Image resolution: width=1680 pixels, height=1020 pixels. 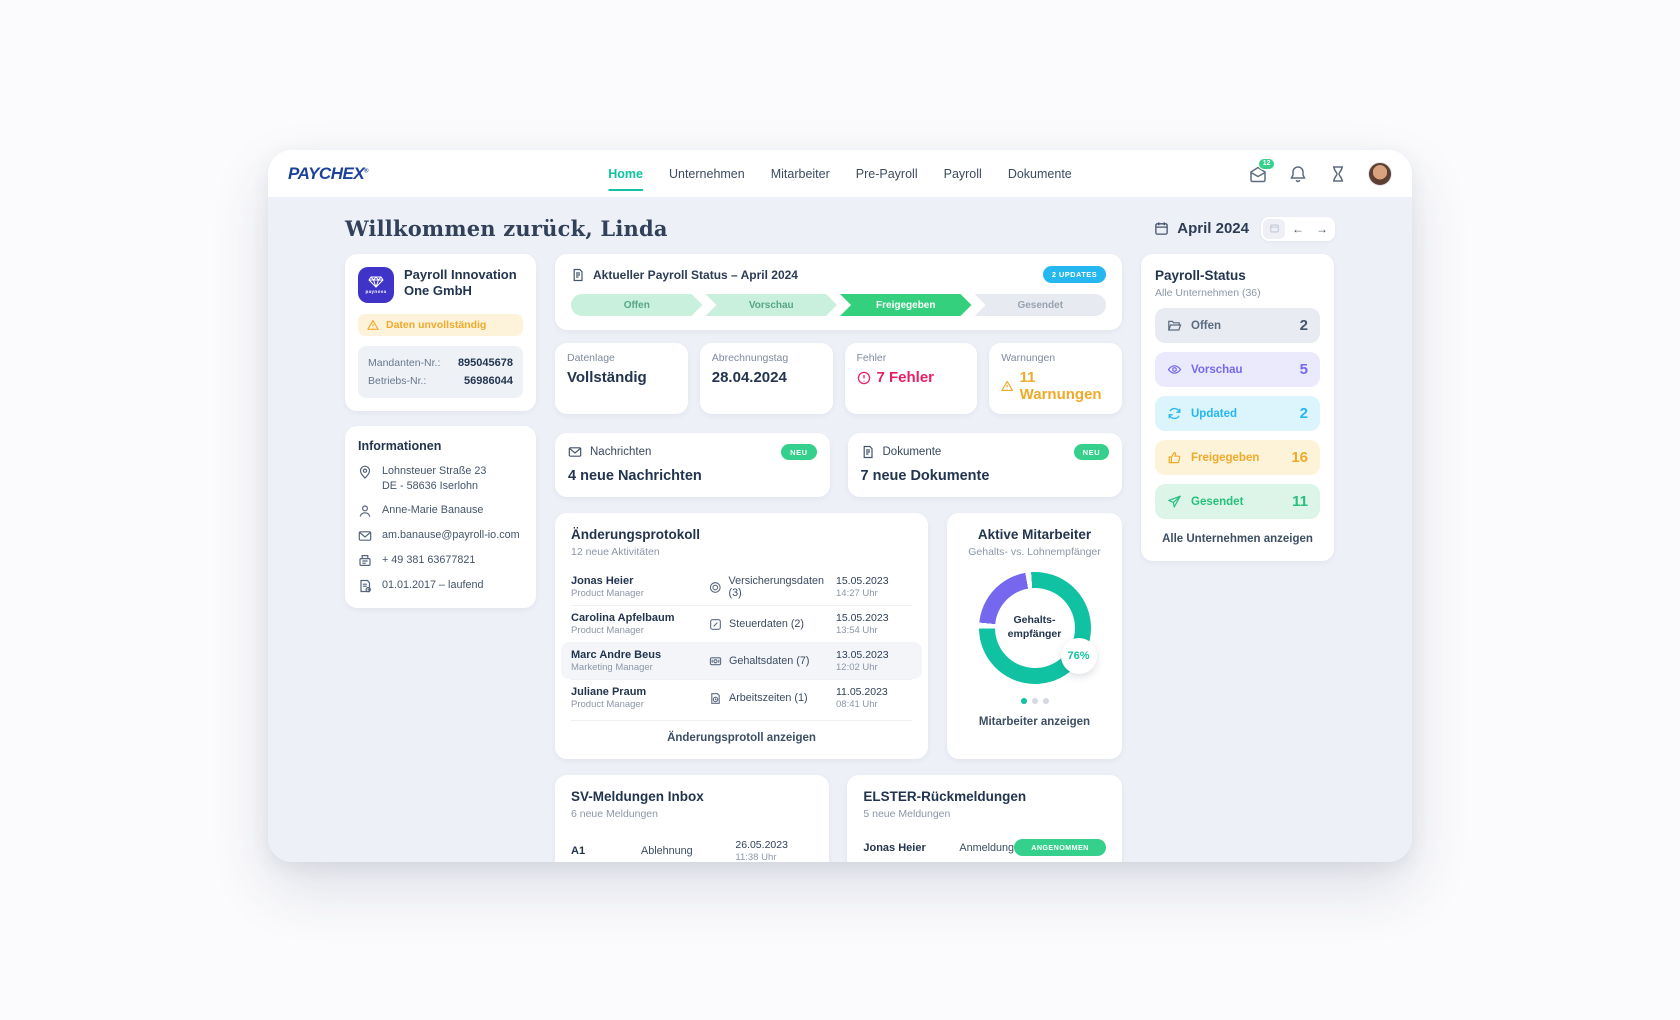 I want to click on topbar-actions: 12, so click(x=1320, y=171).